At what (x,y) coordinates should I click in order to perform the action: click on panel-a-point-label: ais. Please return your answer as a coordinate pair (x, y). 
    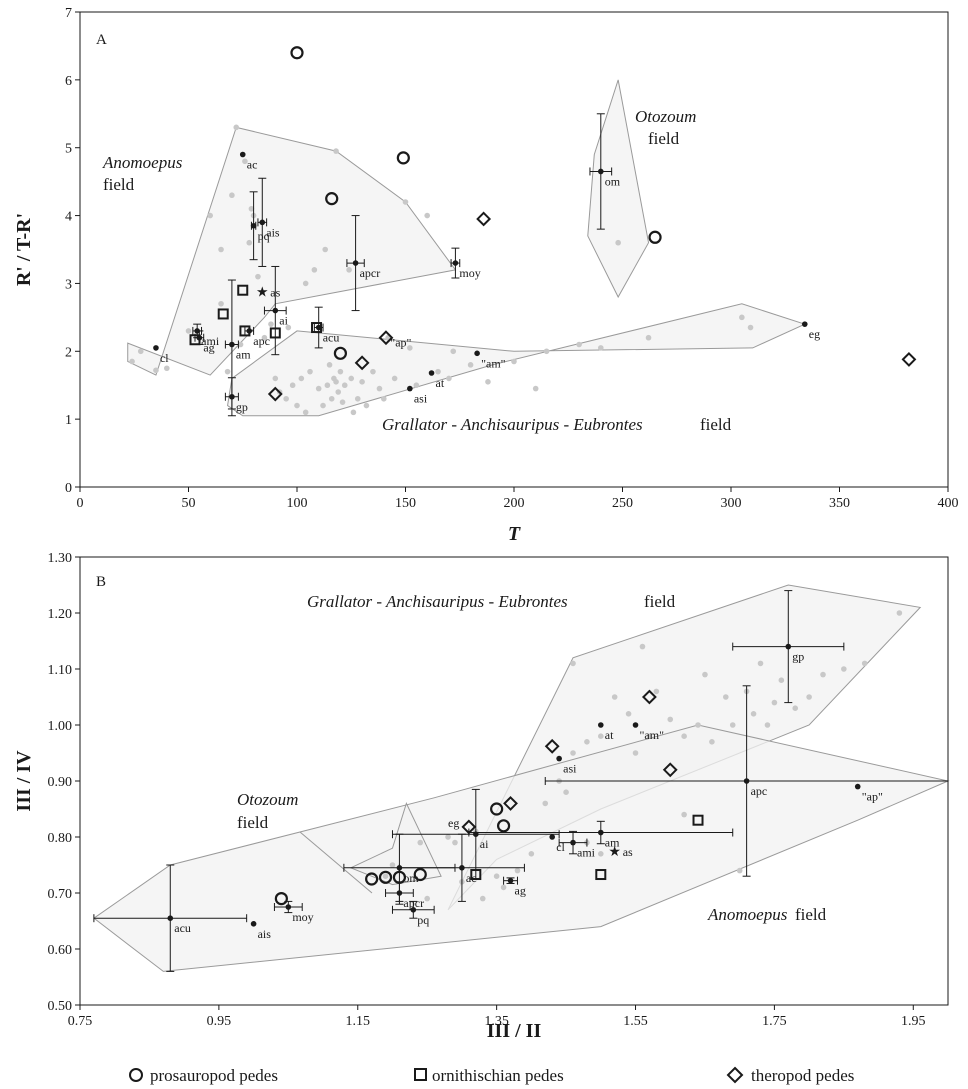
    Looking at the image, I should click on (273, 232).